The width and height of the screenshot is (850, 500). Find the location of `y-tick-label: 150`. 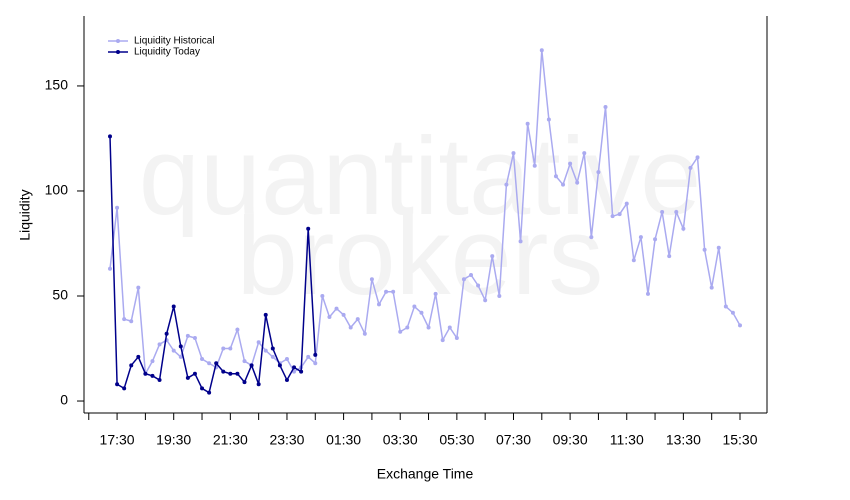

y-tick-label: 150 is located at coordinates (57, 85).